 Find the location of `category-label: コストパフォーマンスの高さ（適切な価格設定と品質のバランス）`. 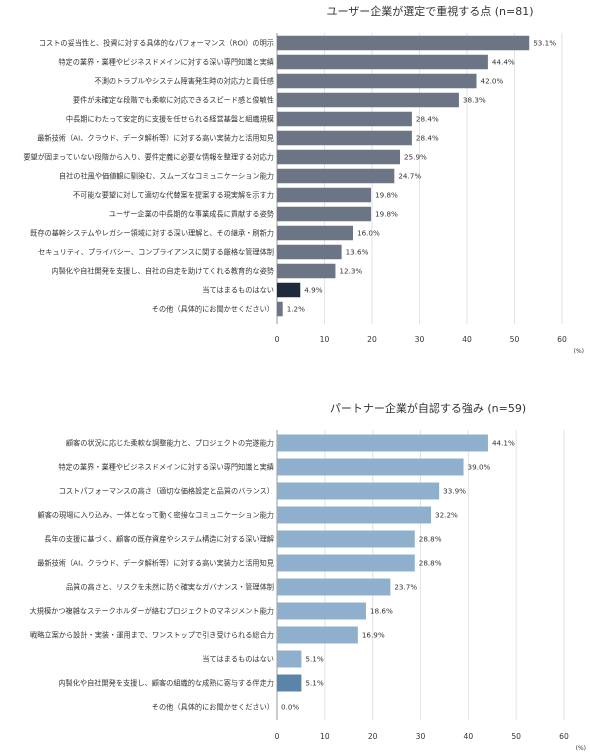

category-label: コストパフォーマンスの高さ（適切な価格設定と品質のバランス） is located at coordinates (166, 491).